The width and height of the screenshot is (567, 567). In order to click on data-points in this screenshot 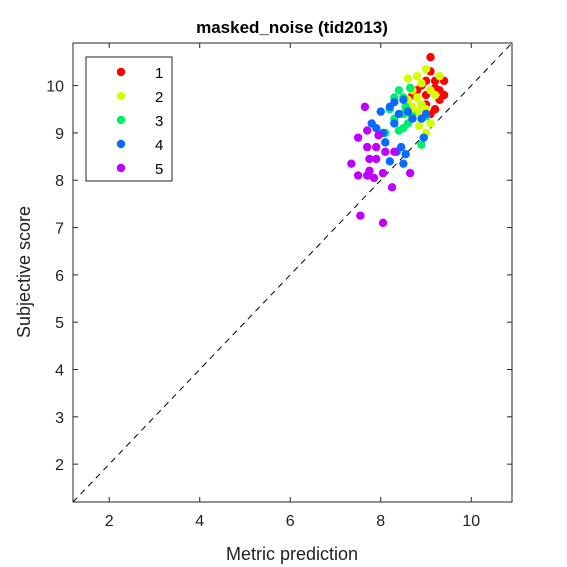, I will do `click(398, 140)`.